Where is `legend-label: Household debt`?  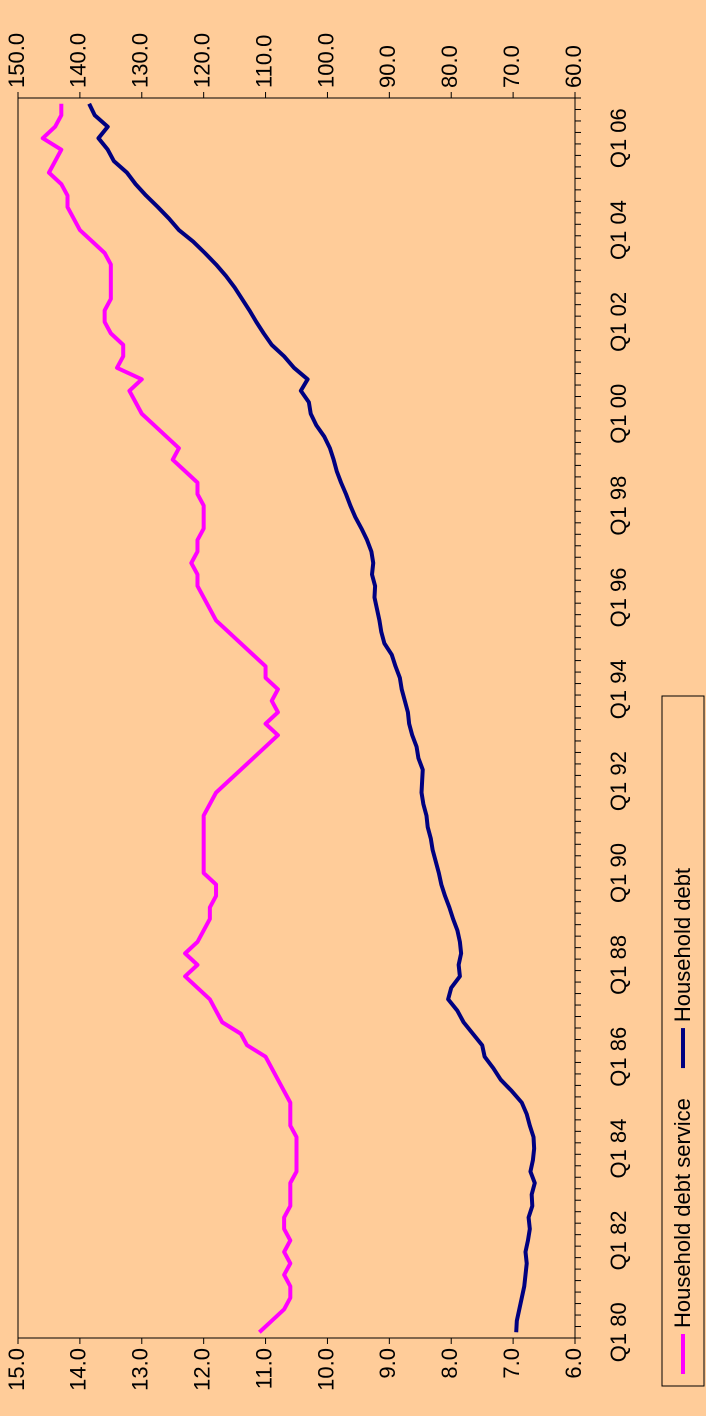 legend-label: Household debt is located at coordinates (682, 945).